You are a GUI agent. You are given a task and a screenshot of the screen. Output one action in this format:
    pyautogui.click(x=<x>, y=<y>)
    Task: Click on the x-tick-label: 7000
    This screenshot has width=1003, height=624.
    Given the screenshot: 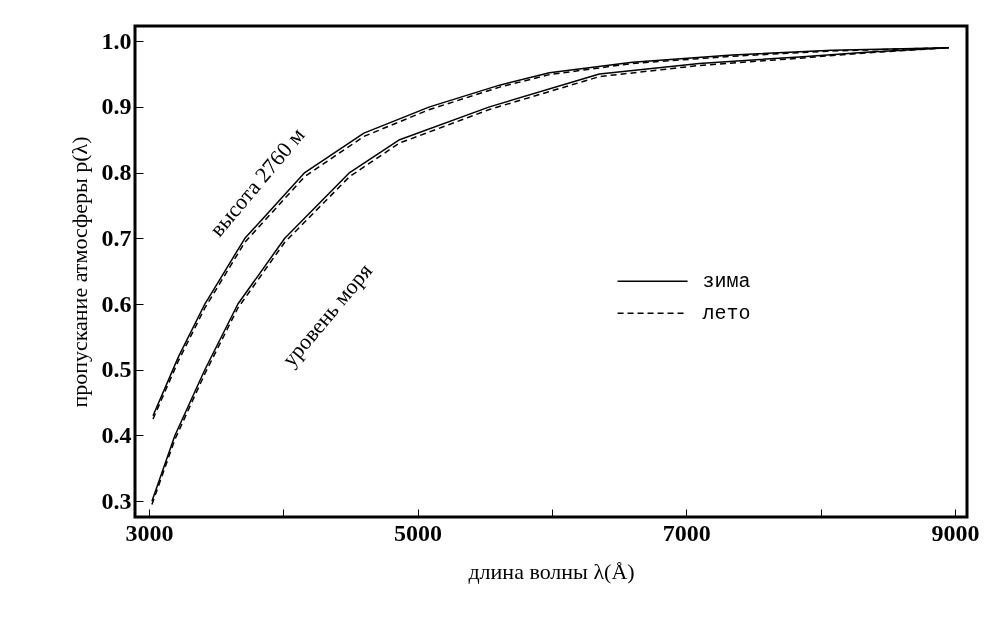 What is the action you would take?
    pyautogui.click(x=686, y=532)
    